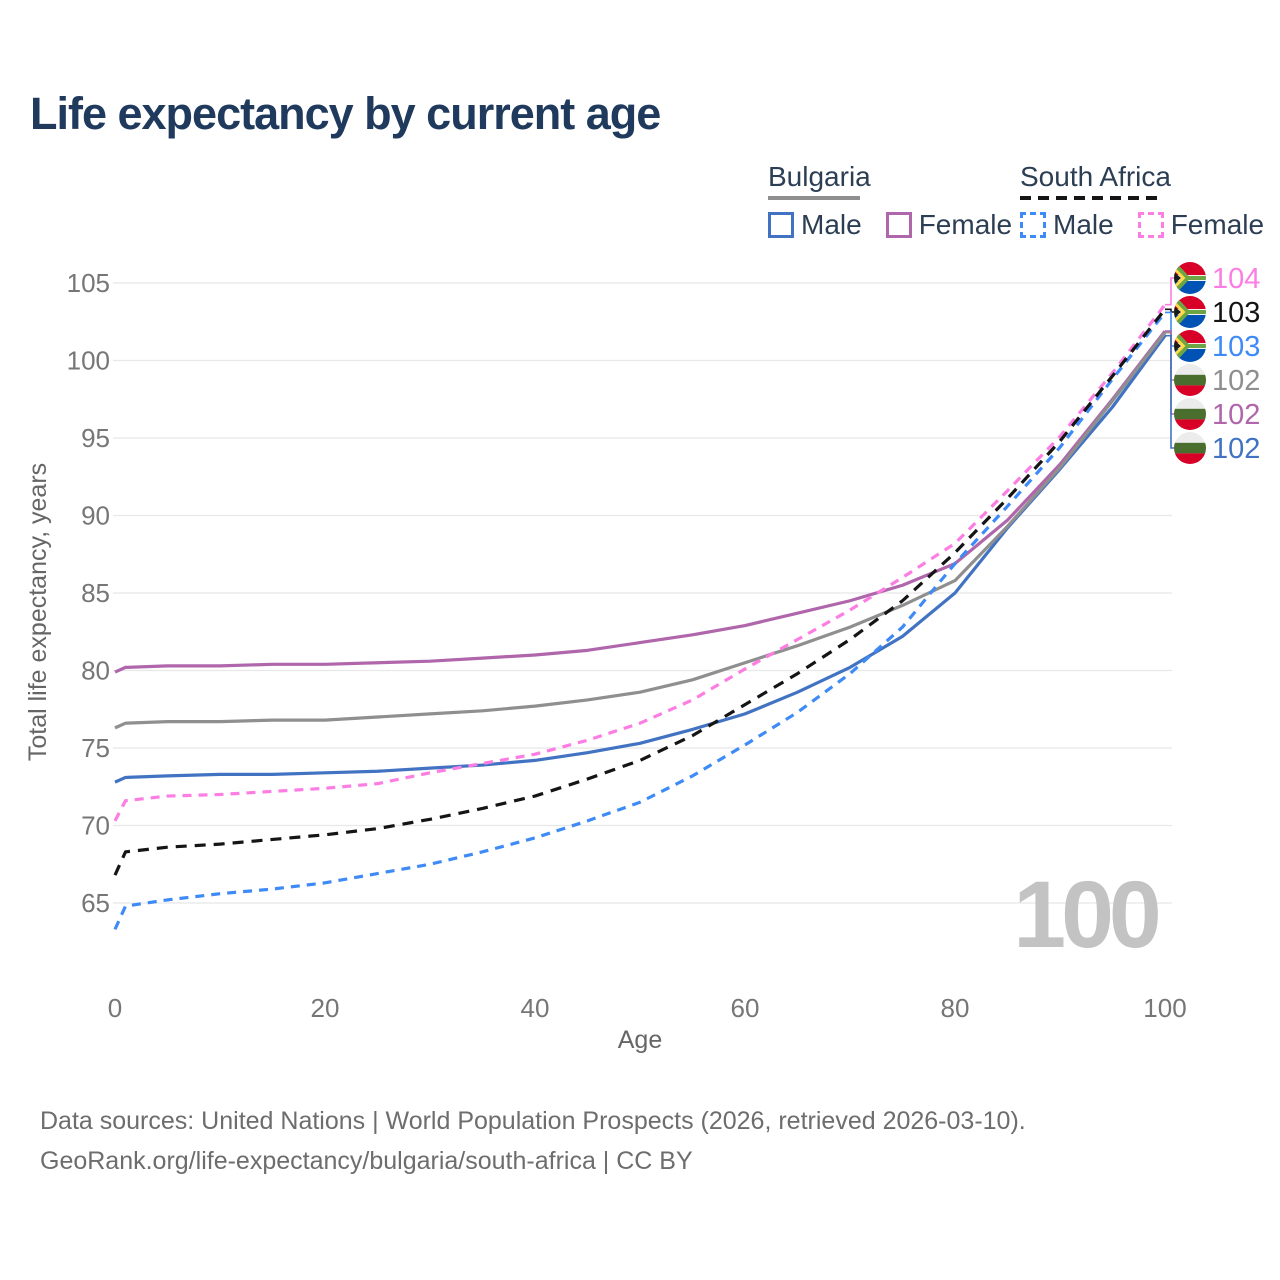 The image size is (1280, 1280). Describe the element at coordinates (1217, 224) in the screenshot. I see `legend-item-south-africa-female: Female` at that location.